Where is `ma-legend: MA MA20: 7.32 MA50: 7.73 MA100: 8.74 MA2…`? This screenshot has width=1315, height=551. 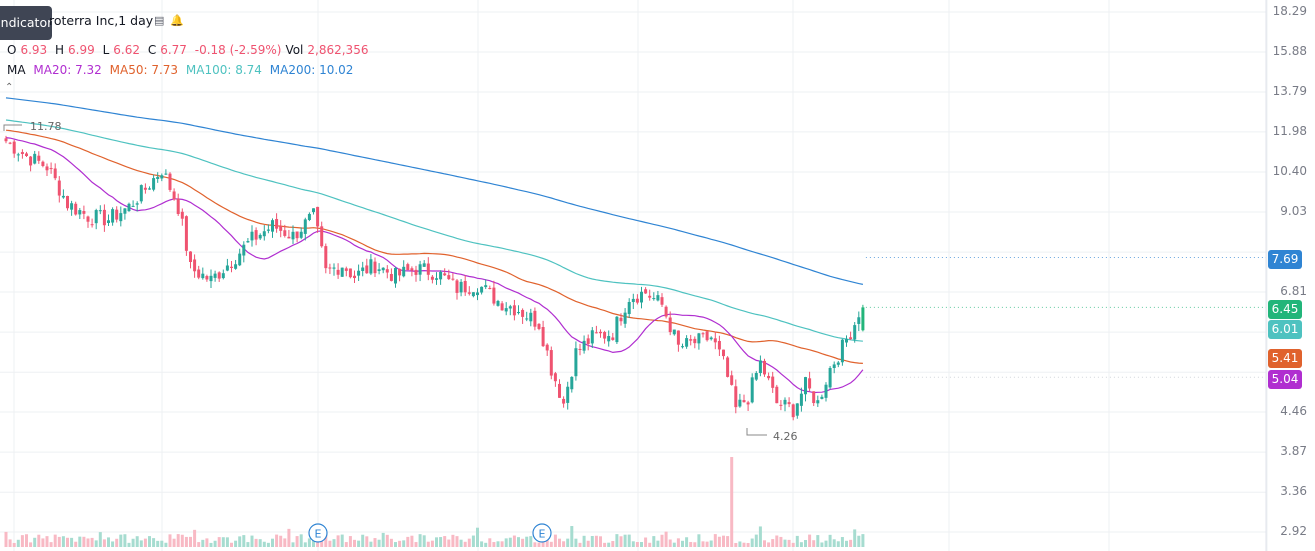
ma-legend: MA MA20: 7.32 MA50: 7.73 MA100: 8.74 MA2… is located at coordinates (182, 70).